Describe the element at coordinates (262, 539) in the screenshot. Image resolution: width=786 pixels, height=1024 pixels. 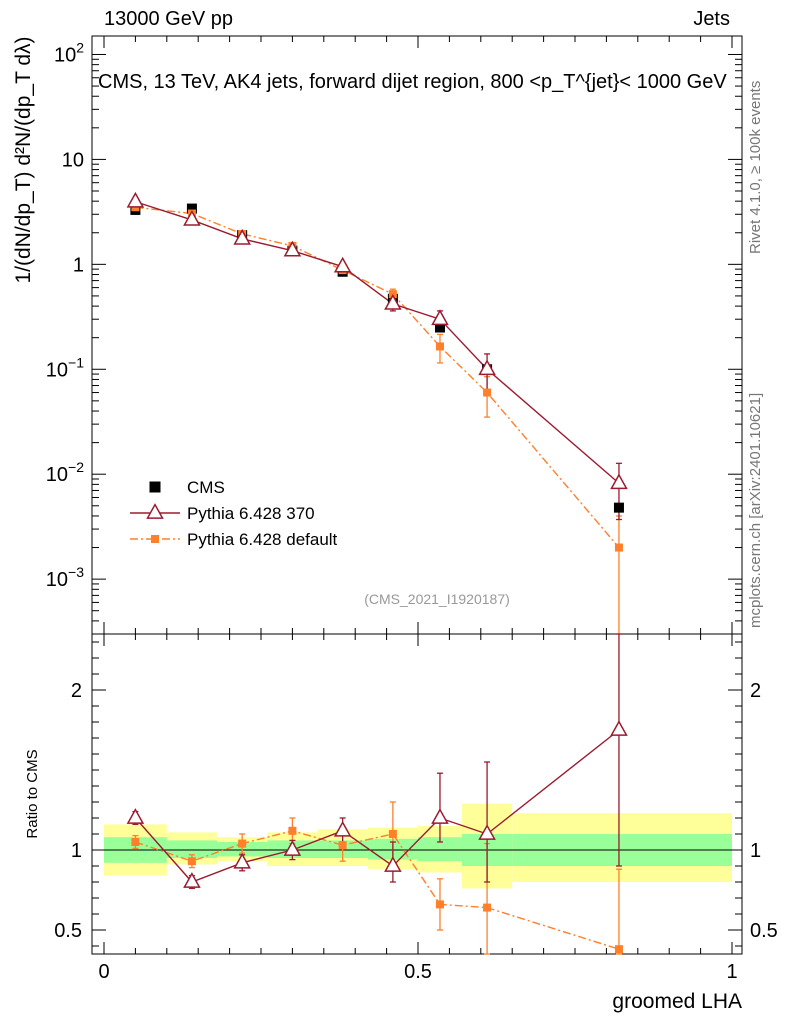
I see `legend-entry: Pythia 6.428 default` at that location.